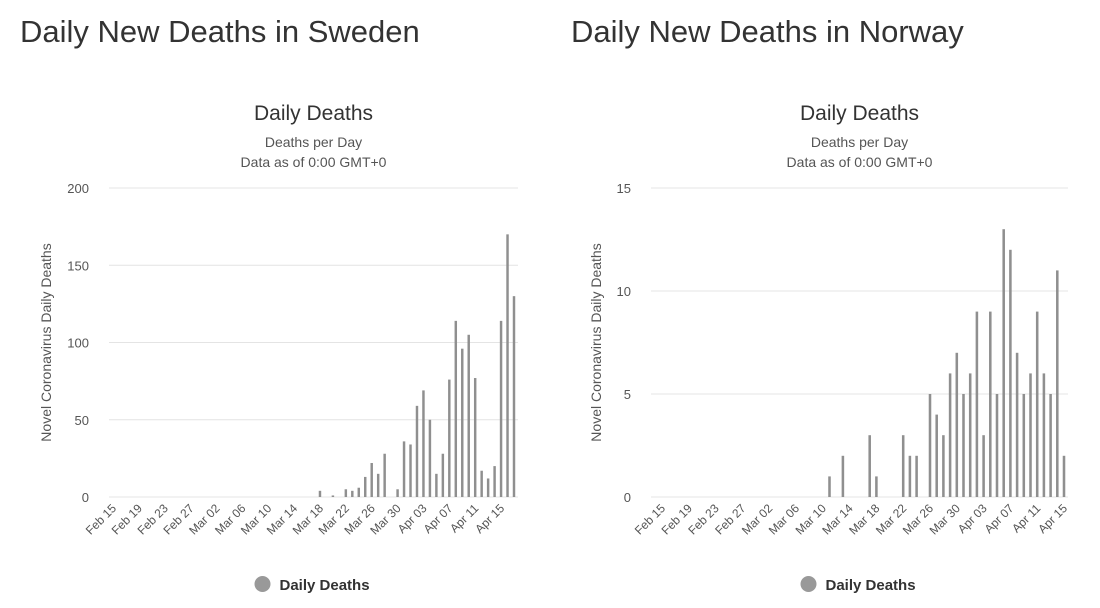  What do you see at coordinates (767, 31) in the screenshot?
I see `page-title-norway: Daily New Deaths in Norway` at bounding box center [767, 31].